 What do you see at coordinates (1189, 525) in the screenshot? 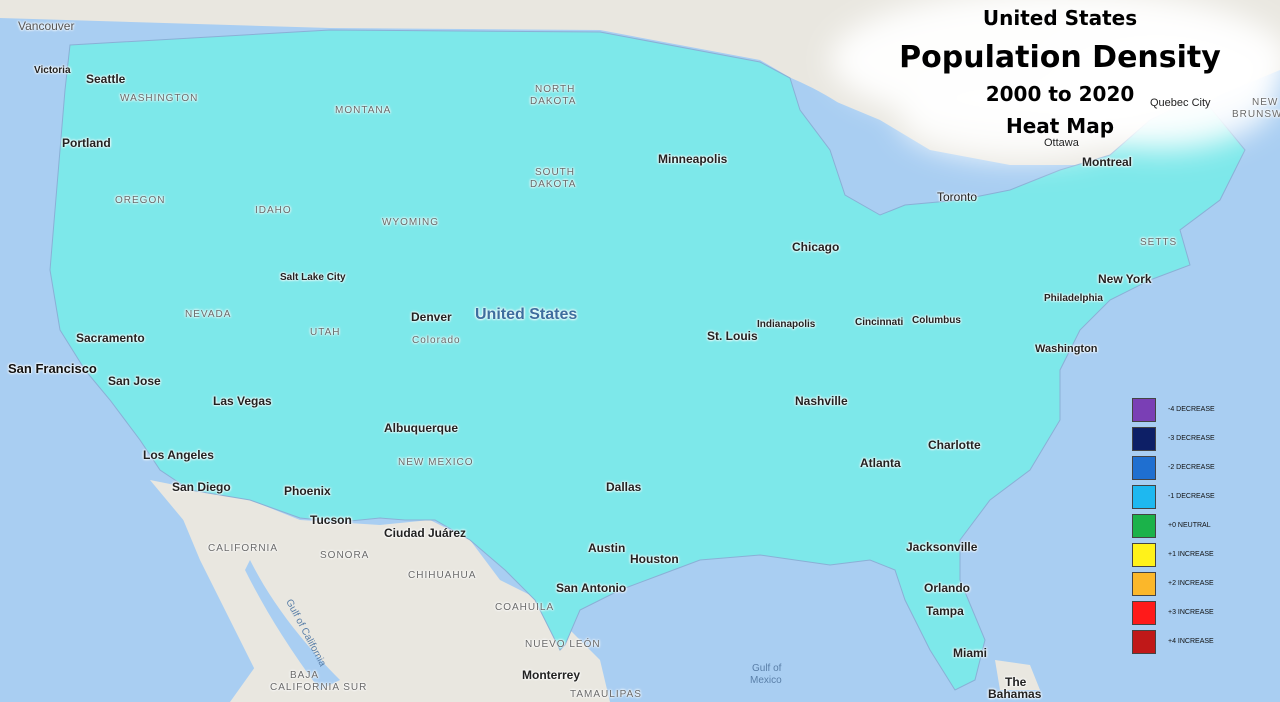
I see `legend-label: +0 NEUTRAL` at bounding box center [1189, 525].